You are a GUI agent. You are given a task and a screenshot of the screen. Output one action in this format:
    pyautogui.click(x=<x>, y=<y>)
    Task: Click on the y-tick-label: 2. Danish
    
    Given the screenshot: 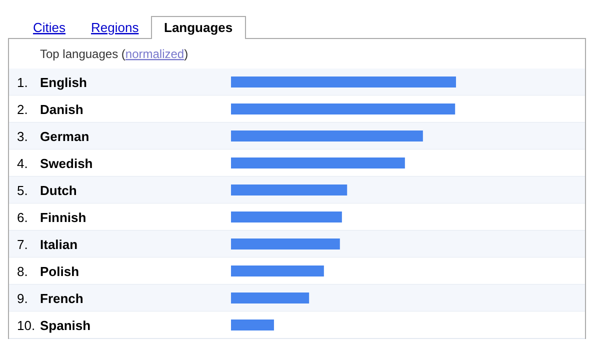 What is the action you would take?
    pyautogui.click(x=50, y=109)
    